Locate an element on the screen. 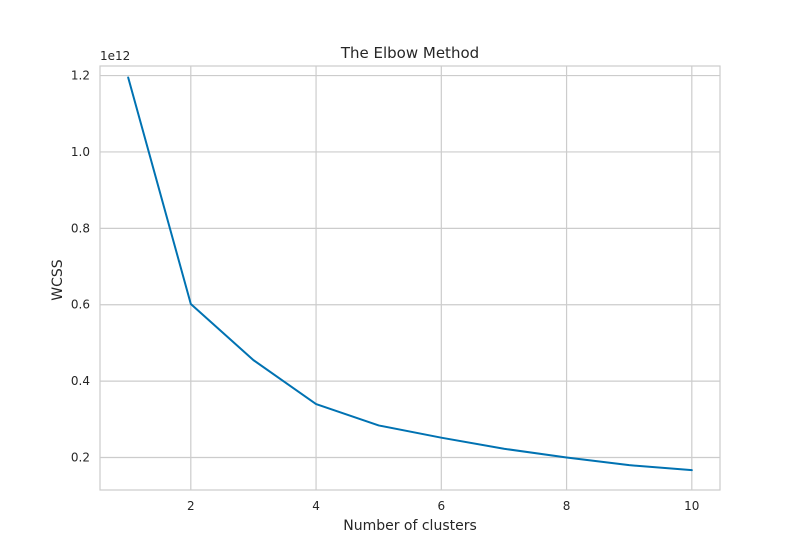  y-axis-label: WCSS is located at coordinates (58, 280).